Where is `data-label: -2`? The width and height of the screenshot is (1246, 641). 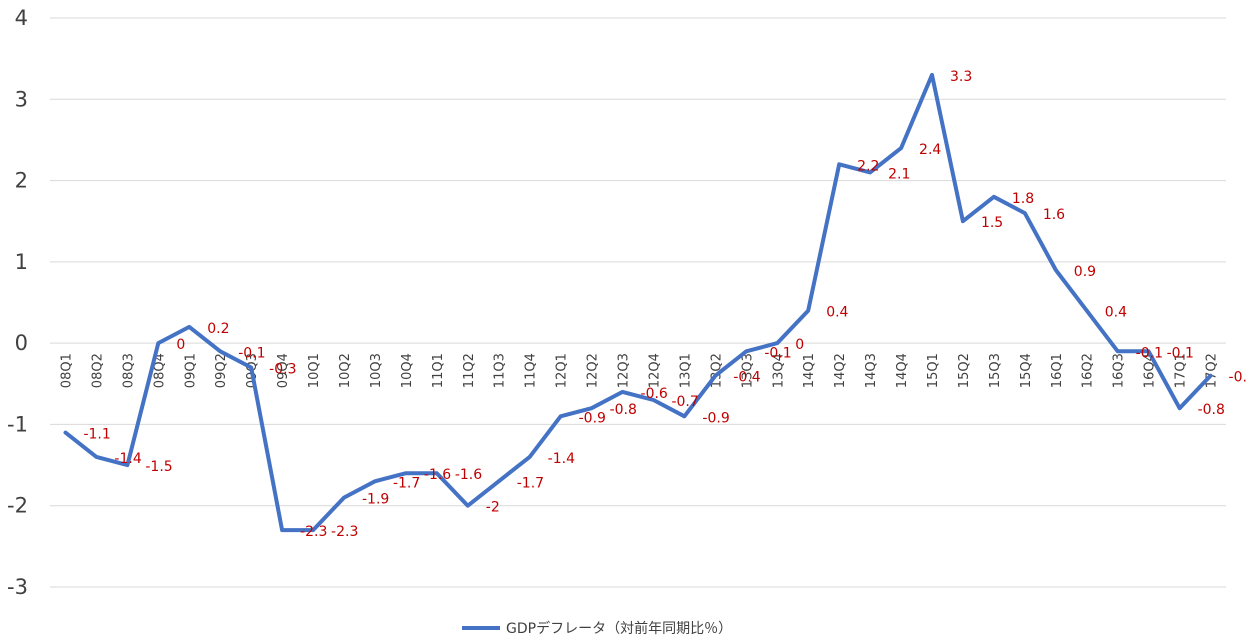
data-label: -2 is located at coordinates (493, 508).